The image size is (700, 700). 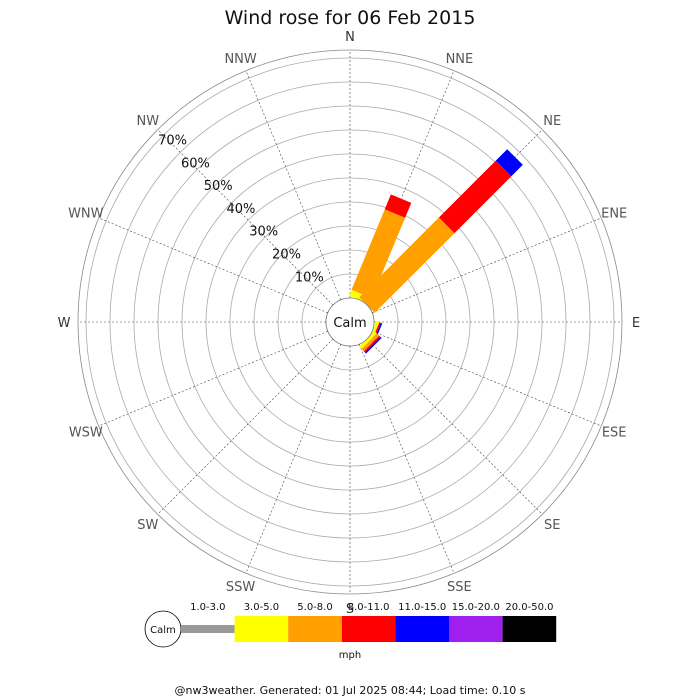 I want to click on legend-label-2: 5.0-8.0, so click(x=314, y=607).